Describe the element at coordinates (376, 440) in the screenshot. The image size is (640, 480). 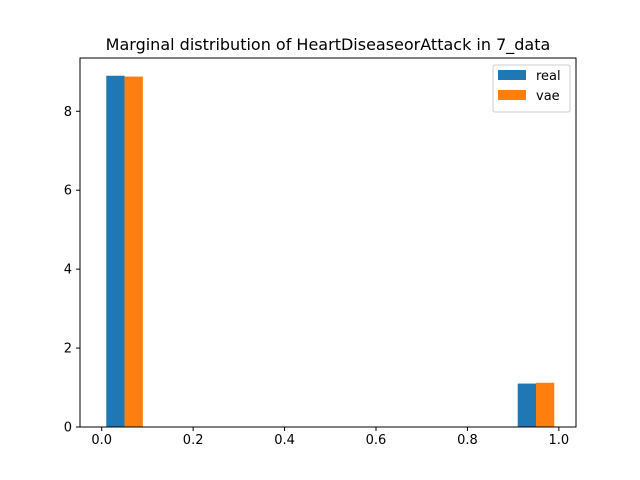
I see `x-tick-label: 0.6` at that location.